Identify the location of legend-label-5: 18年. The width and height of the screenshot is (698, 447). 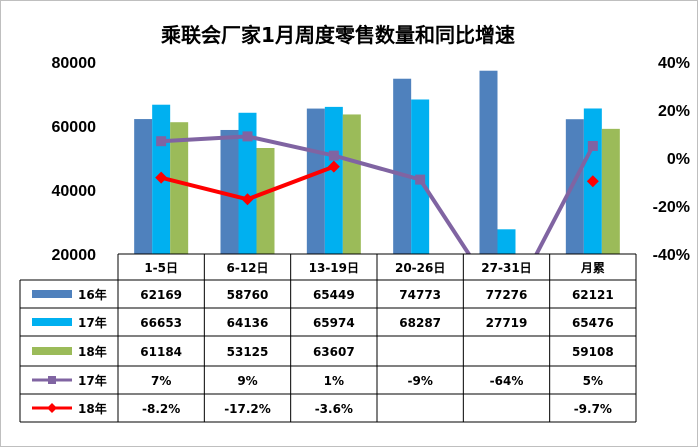
(92, 408).